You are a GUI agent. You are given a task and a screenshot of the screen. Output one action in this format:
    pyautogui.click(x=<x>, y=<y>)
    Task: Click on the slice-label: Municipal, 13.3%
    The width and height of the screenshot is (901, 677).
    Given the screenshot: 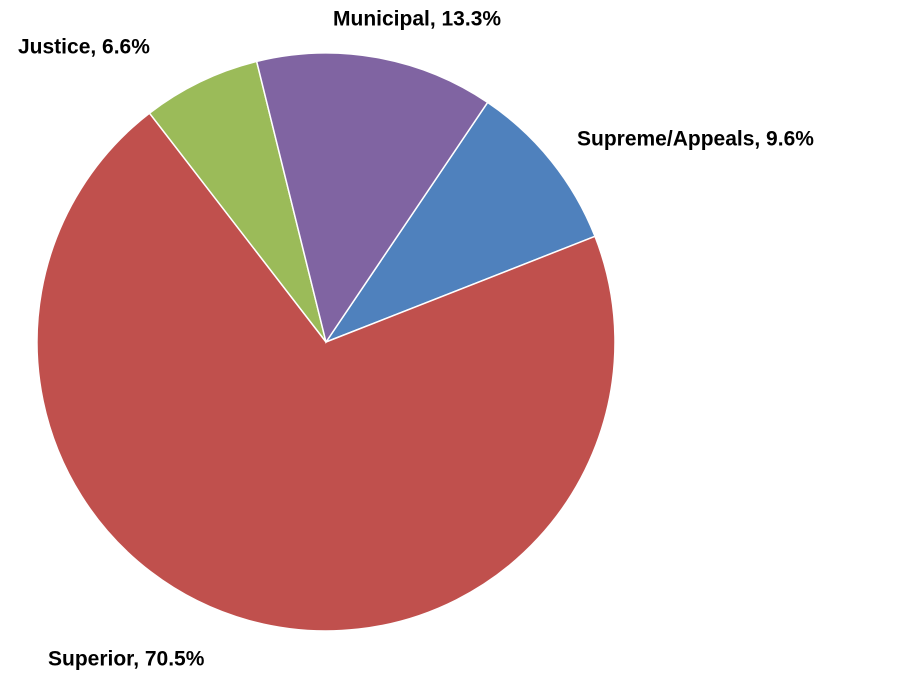 What is the action you would take?
    pyautogui.click(x=417, y=19)
    